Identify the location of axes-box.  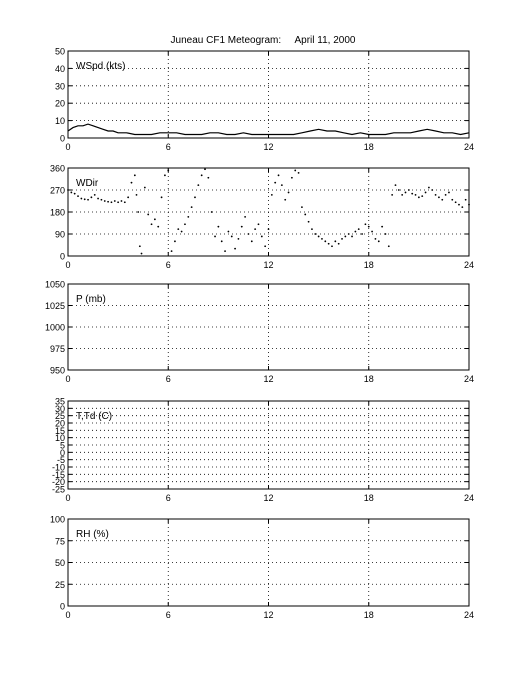
(268, 94).